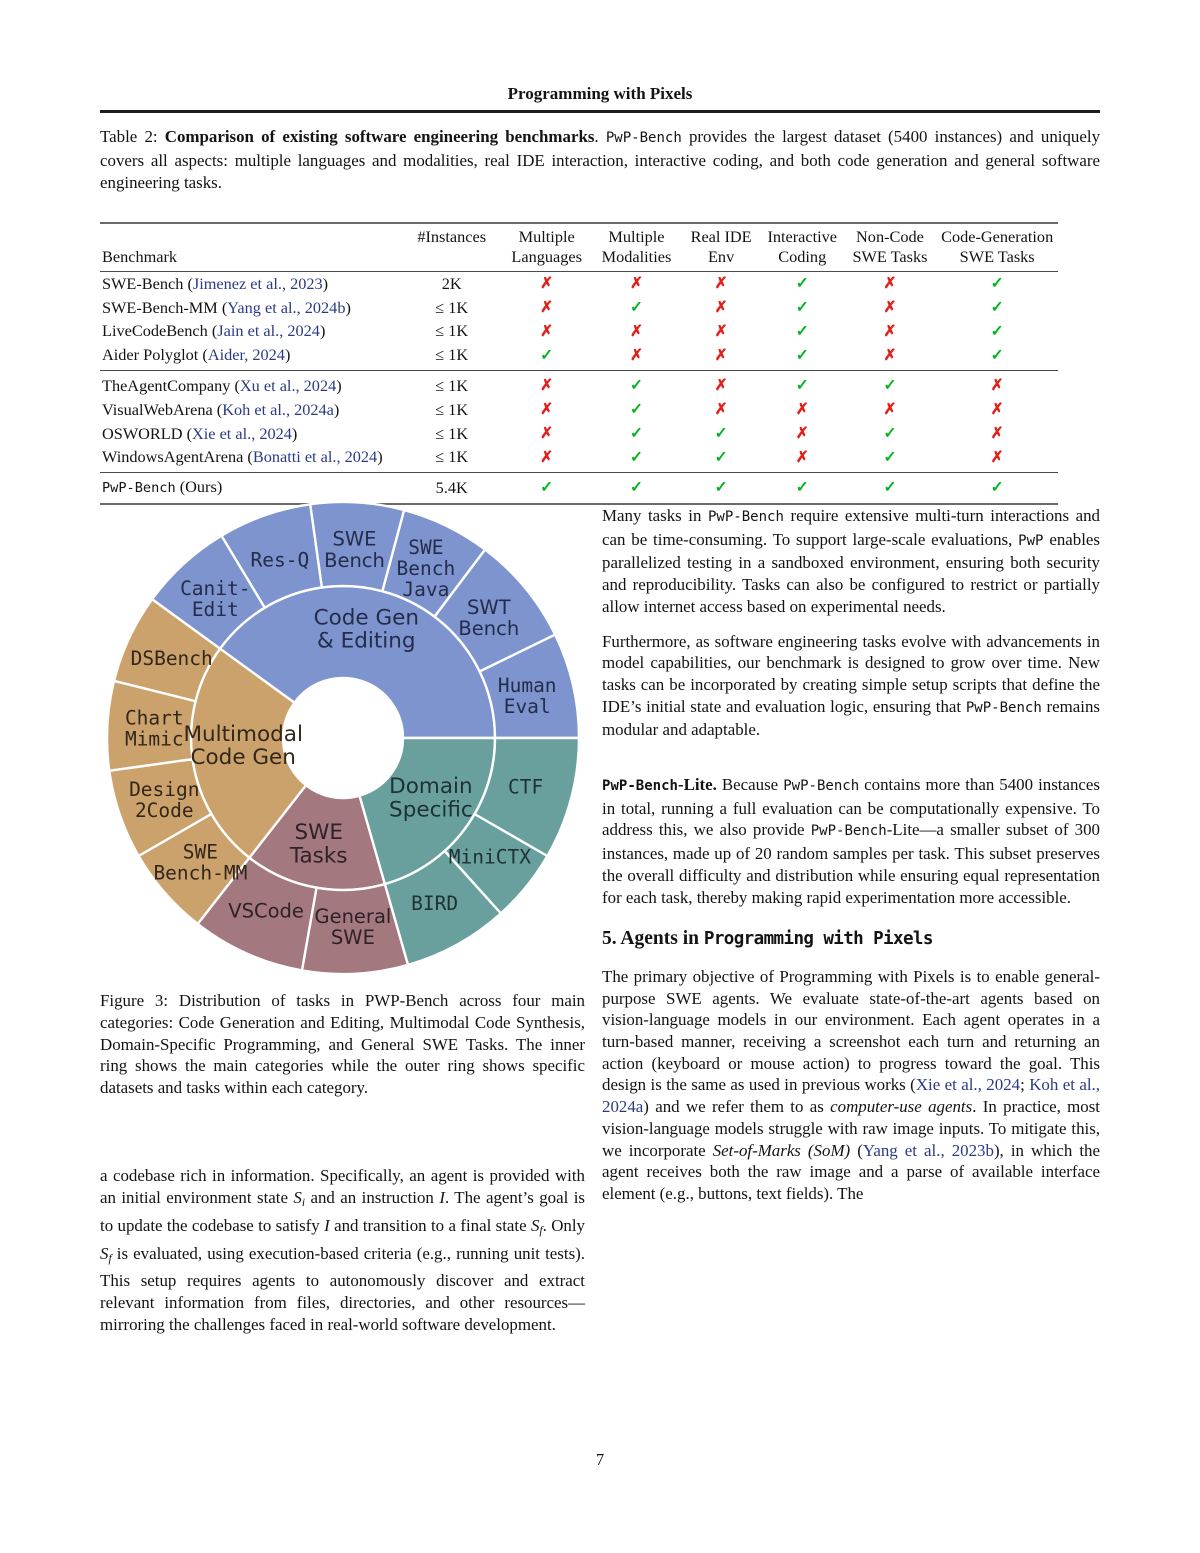 This screenshot has height=1553, width=1200. What do you see at coordinates (928, 1150) in the screenshot?
I see `citation-link: Yang et al., 2023b` at bounding box center [928, 1150].